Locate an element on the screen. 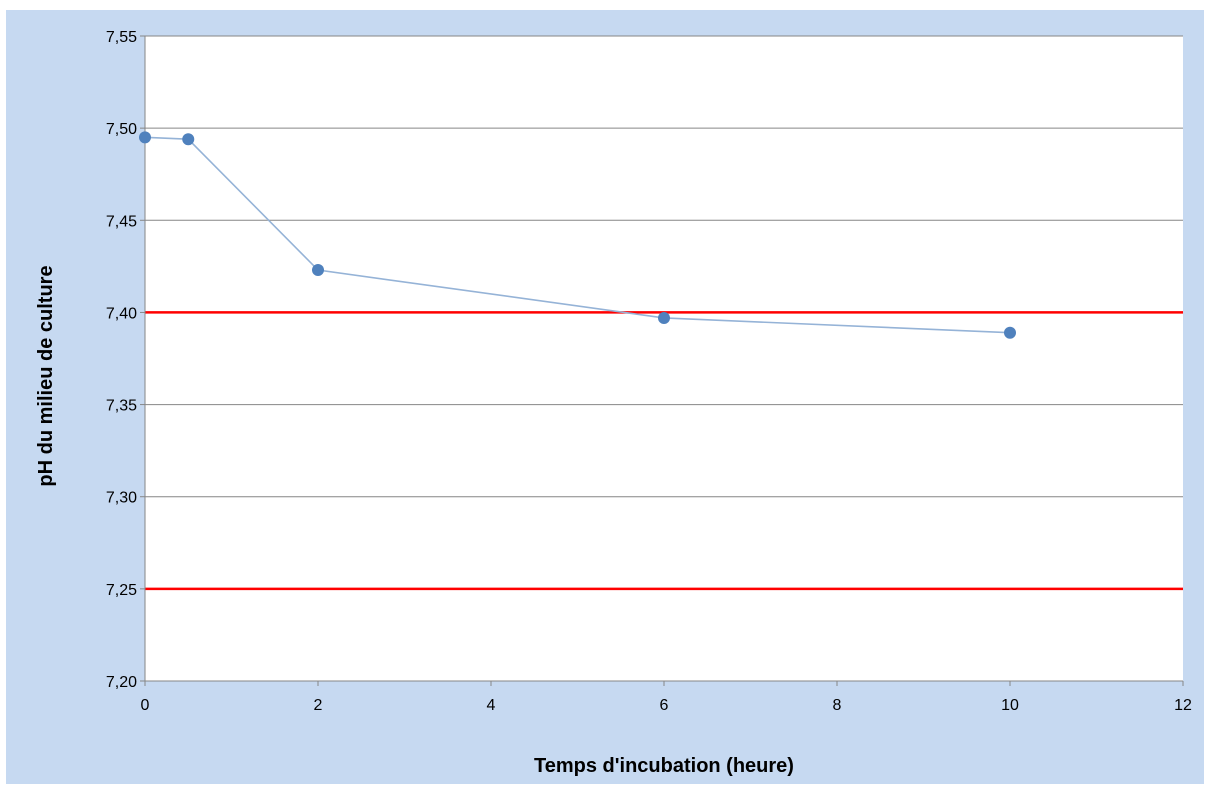 The image size is (1205, 785). x-tick-label: 10 is located at coordinates (1010, 705).